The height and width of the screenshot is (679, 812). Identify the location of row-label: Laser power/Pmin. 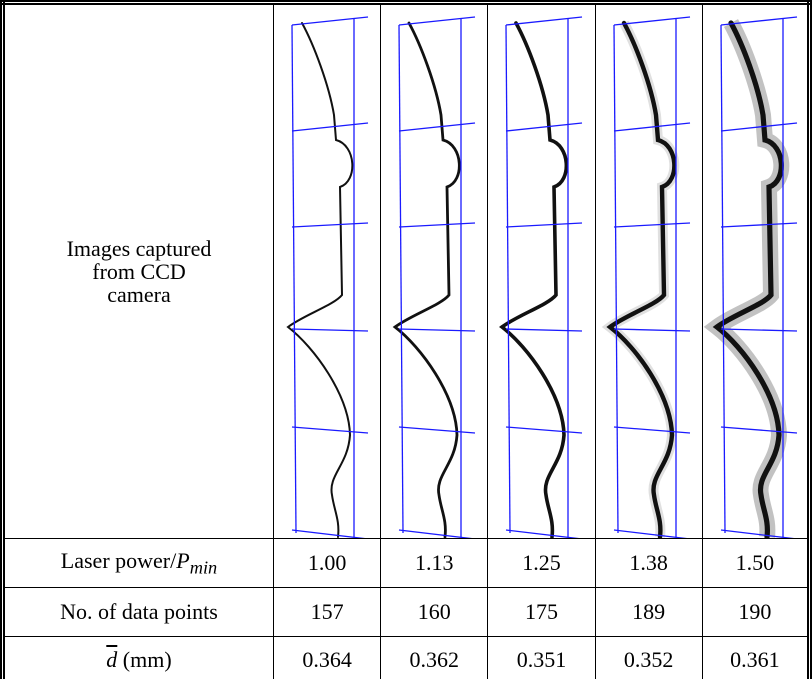
(138, 563).